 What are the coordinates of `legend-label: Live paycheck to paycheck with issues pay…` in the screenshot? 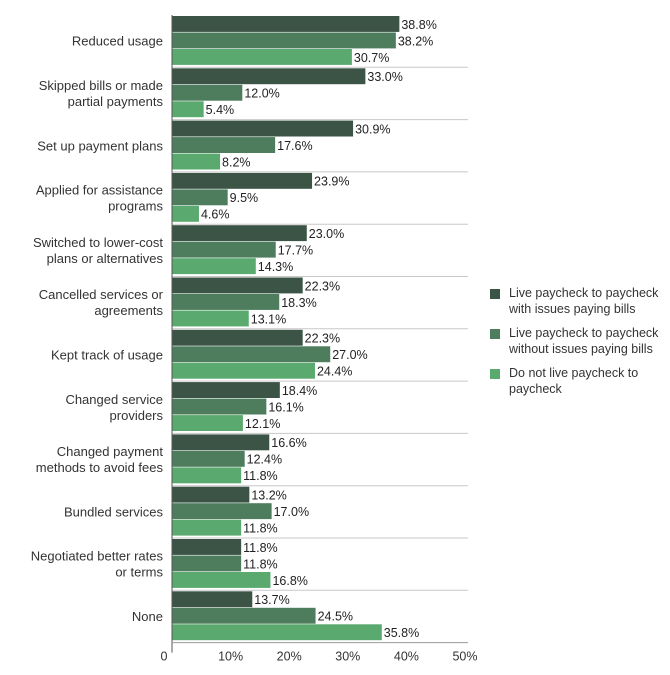 It's located at (584, 301).